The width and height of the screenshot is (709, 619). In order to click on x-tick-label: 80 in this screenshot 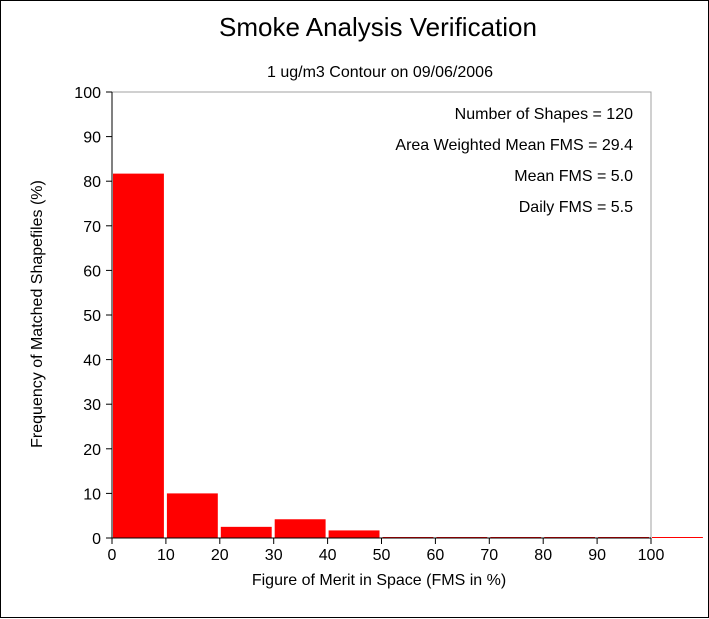, I will do `click(543, 555)`.